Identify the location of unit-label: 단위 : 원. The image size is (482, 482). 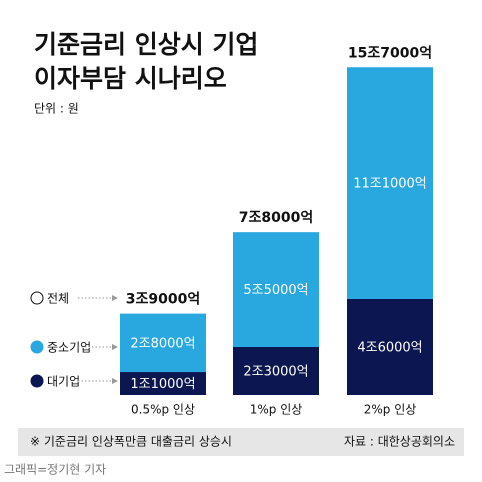
(56, 109).